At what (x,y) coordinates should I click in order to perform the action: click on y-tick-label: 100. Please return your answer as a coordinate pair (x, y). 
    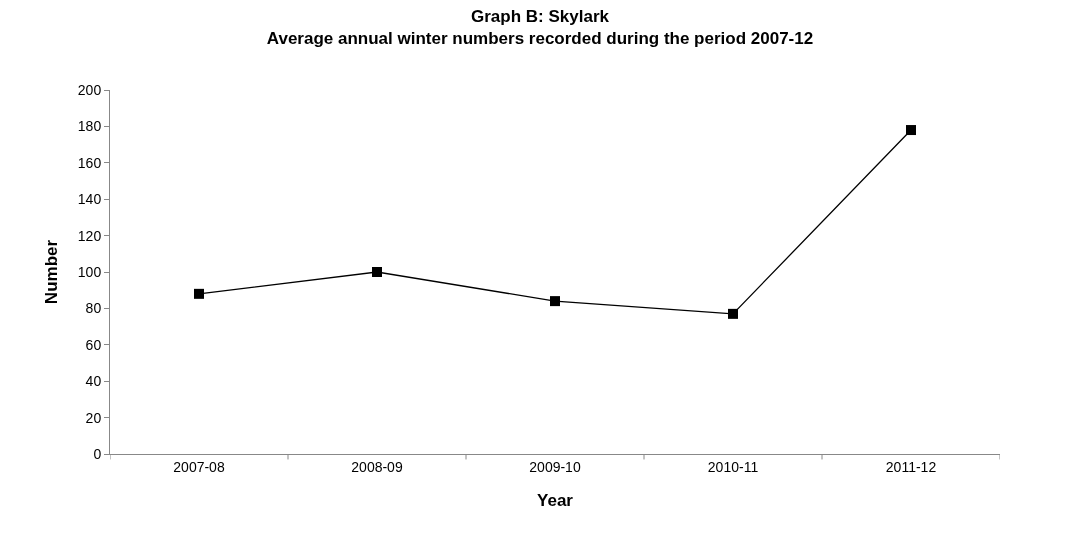
    Looking at the image, I should click on (89, 271).